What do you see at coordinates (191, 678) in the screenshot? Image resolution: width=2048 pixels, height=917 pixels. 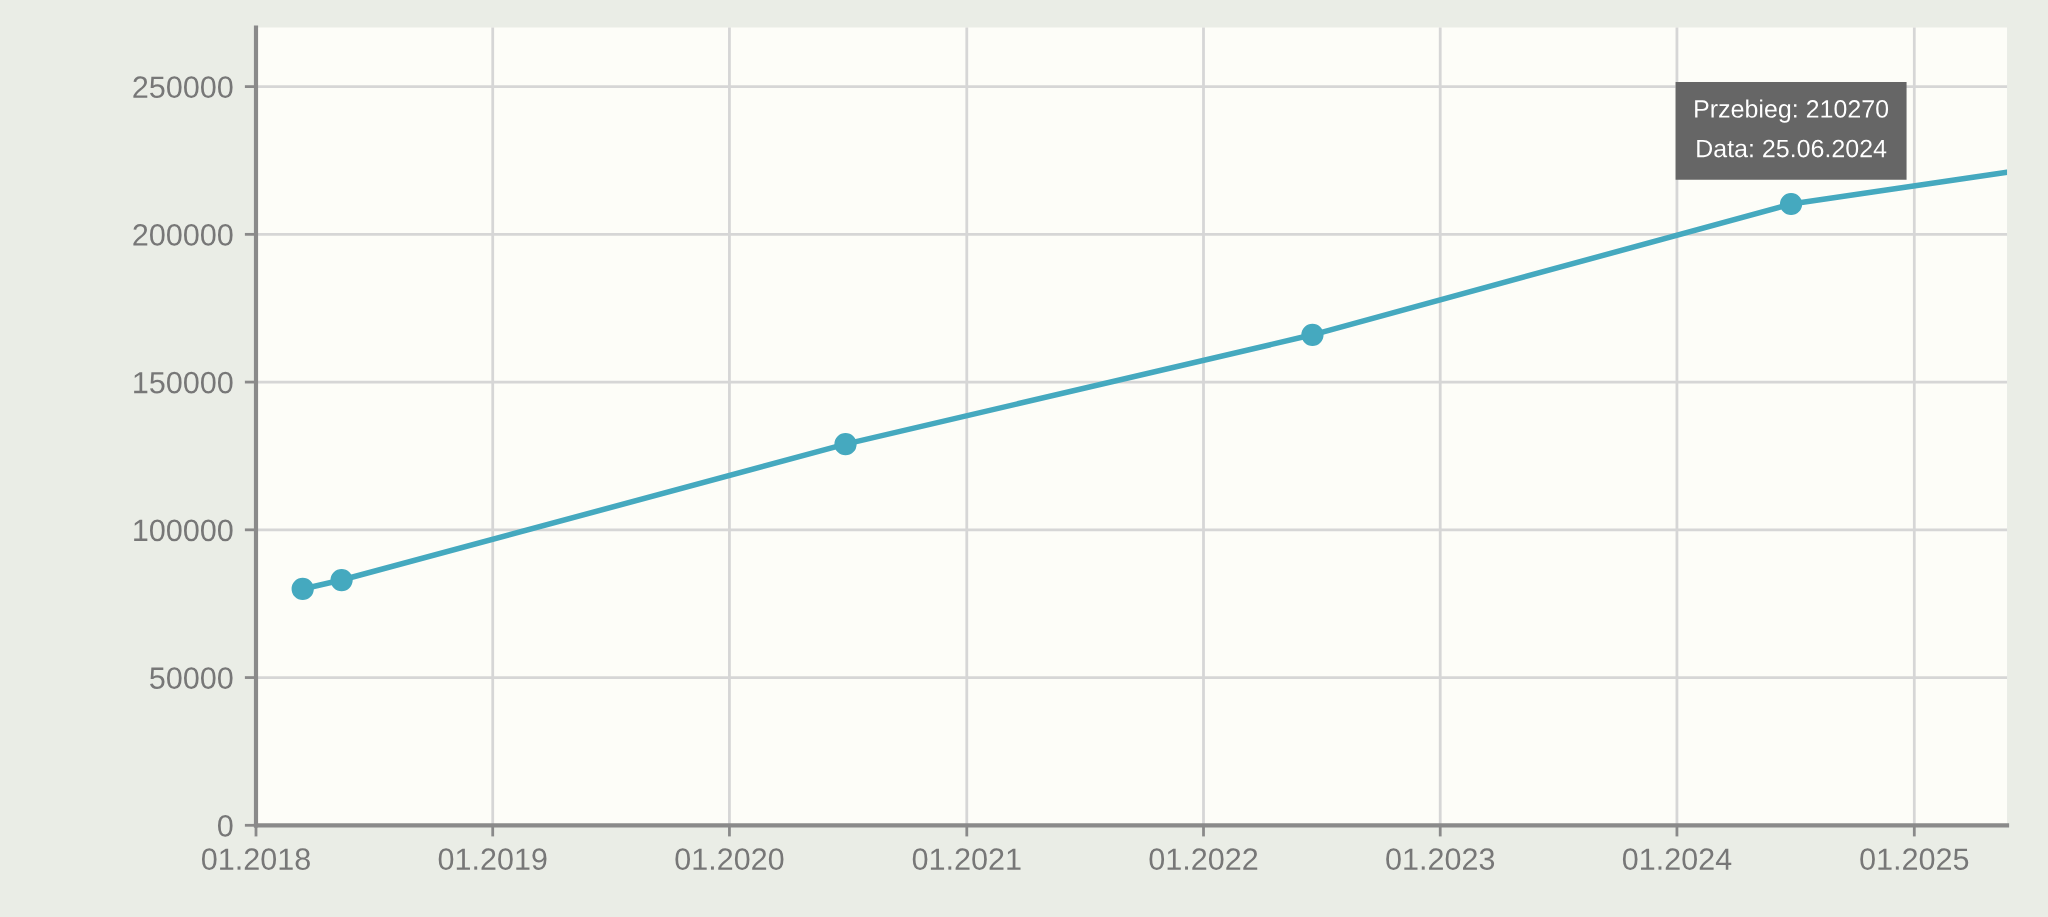 I see `y-tick-label: 50000` at bounding box center [191, 678].